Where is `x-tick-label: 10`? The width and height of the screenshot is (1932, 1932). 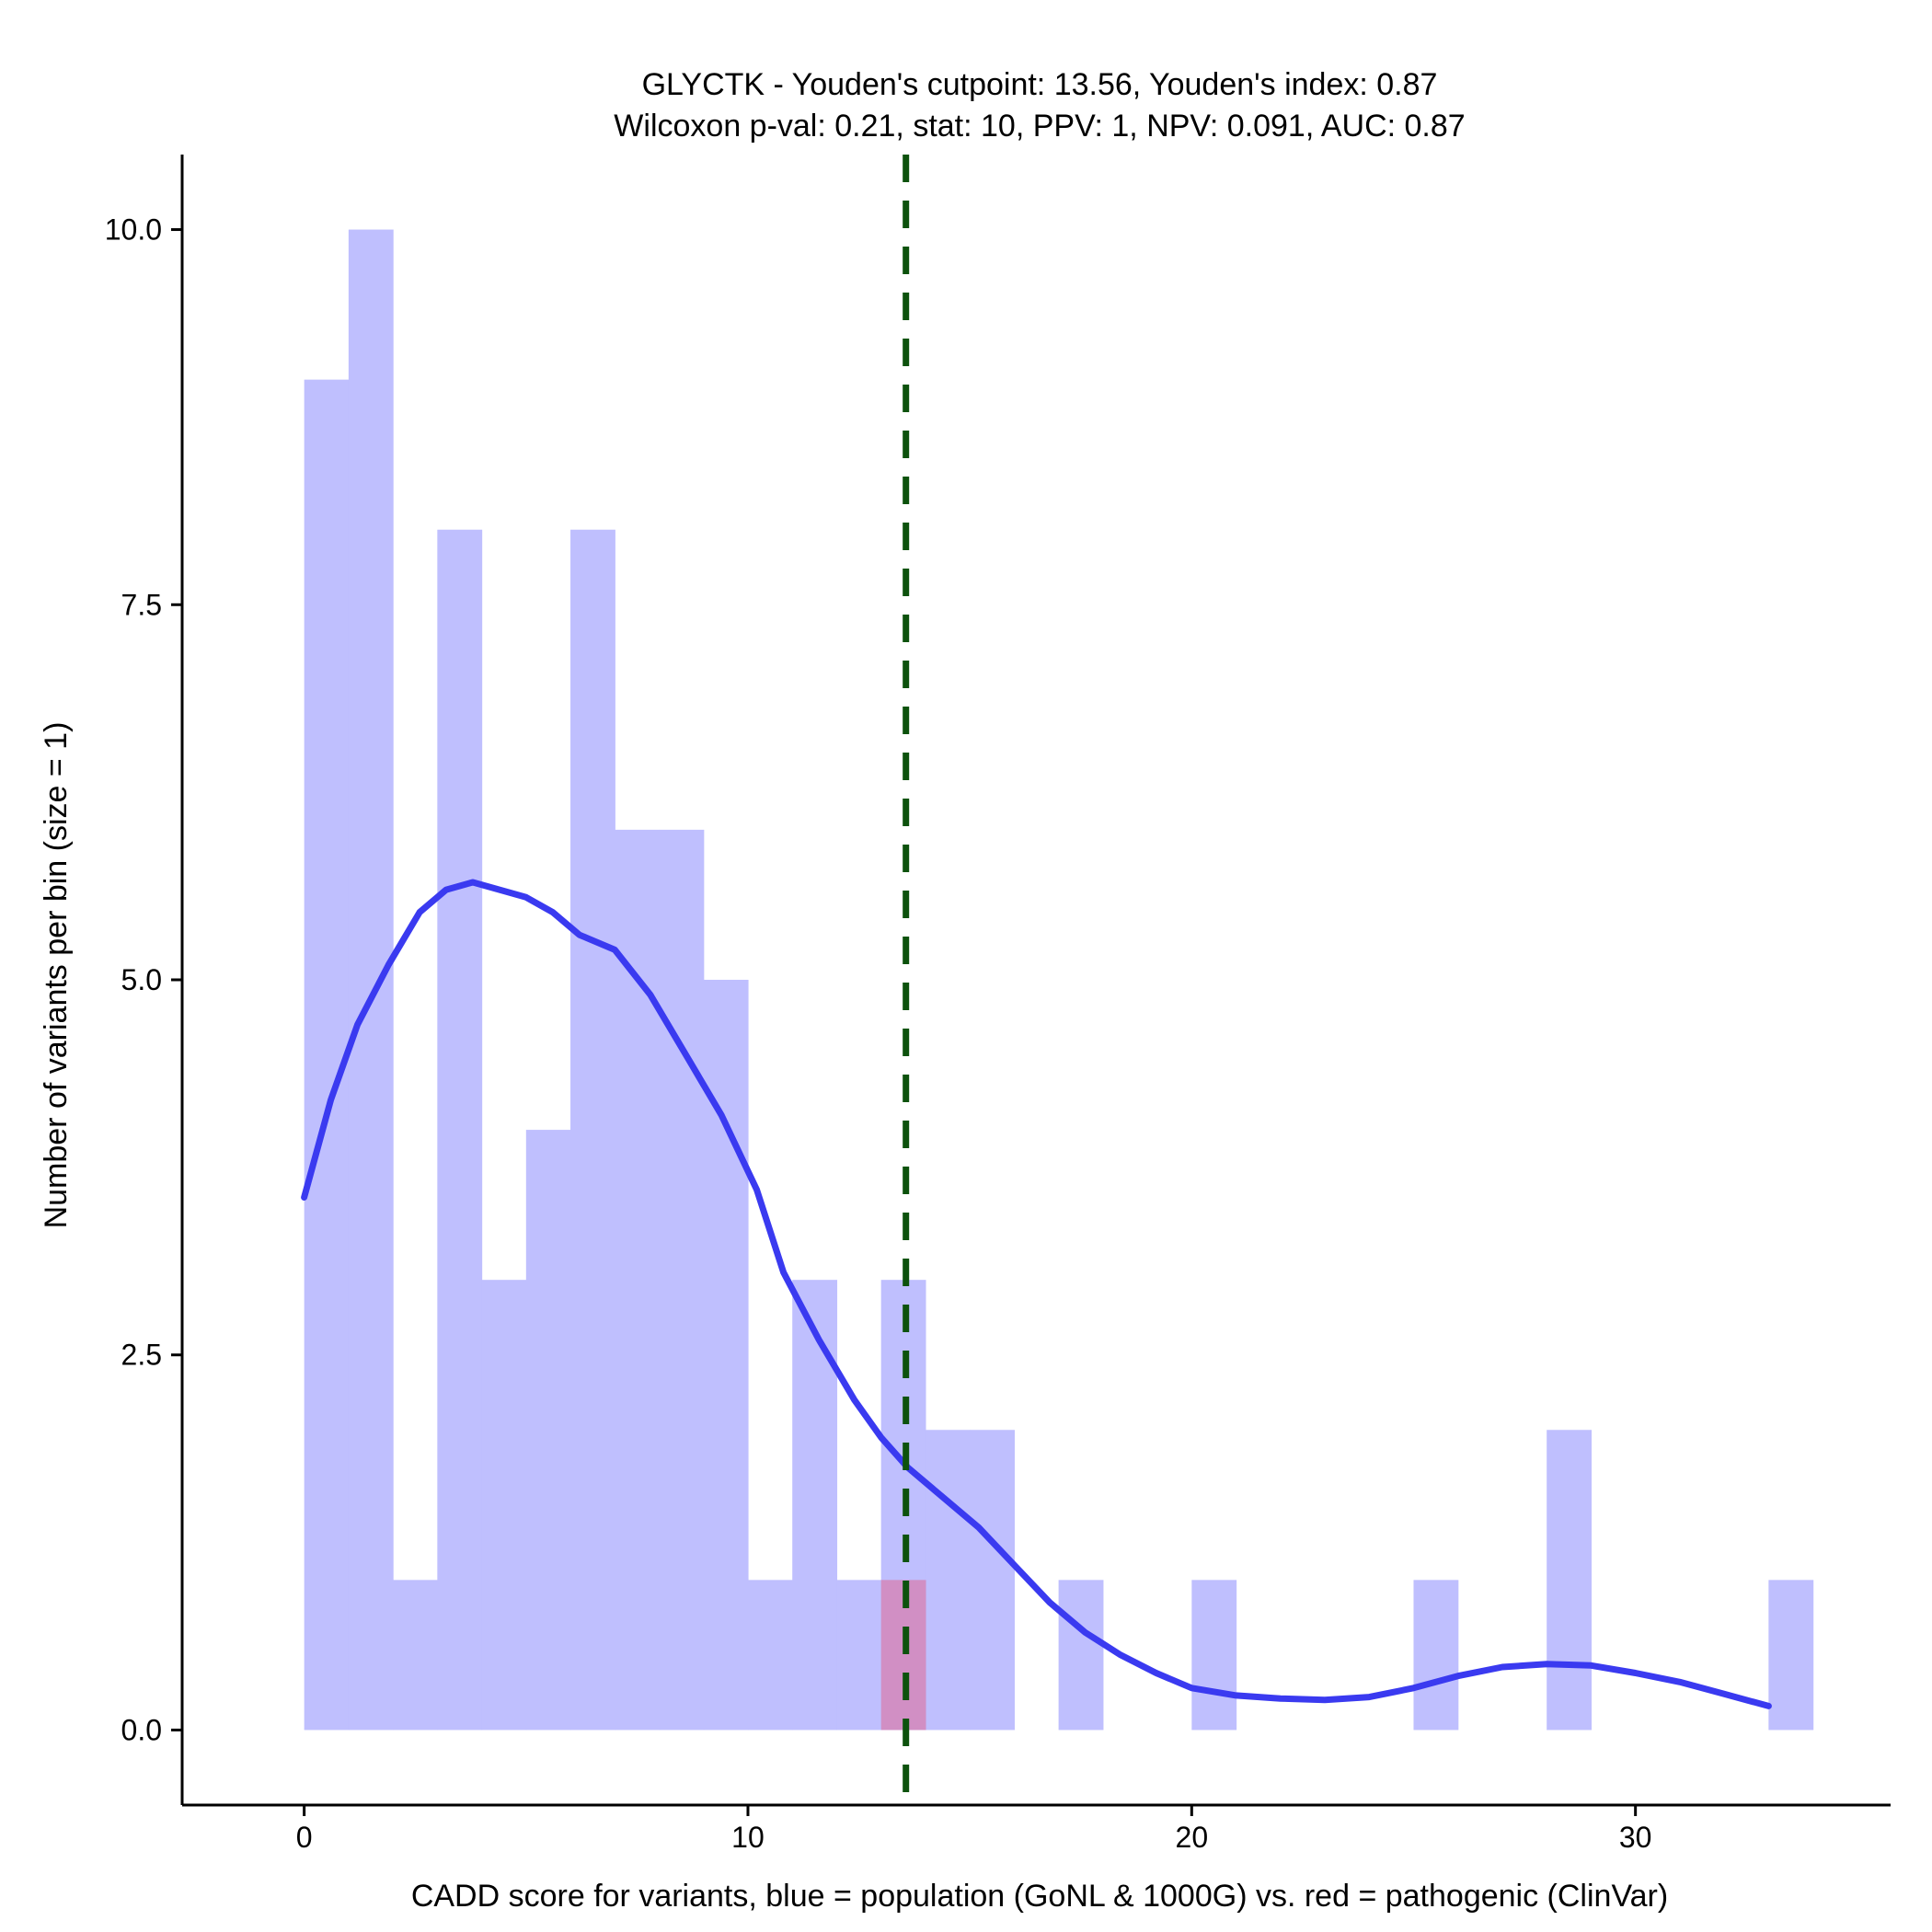
x-tick-label: 10 is located at coordinates (748, 1837).